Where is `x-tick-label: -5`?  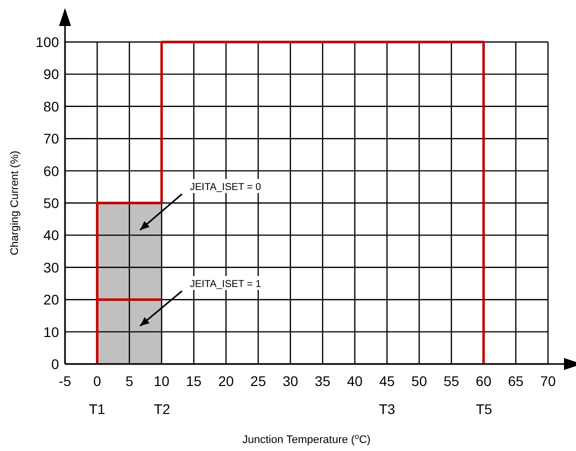
x-tick-label: -5 is located at coordinates (65, 381).